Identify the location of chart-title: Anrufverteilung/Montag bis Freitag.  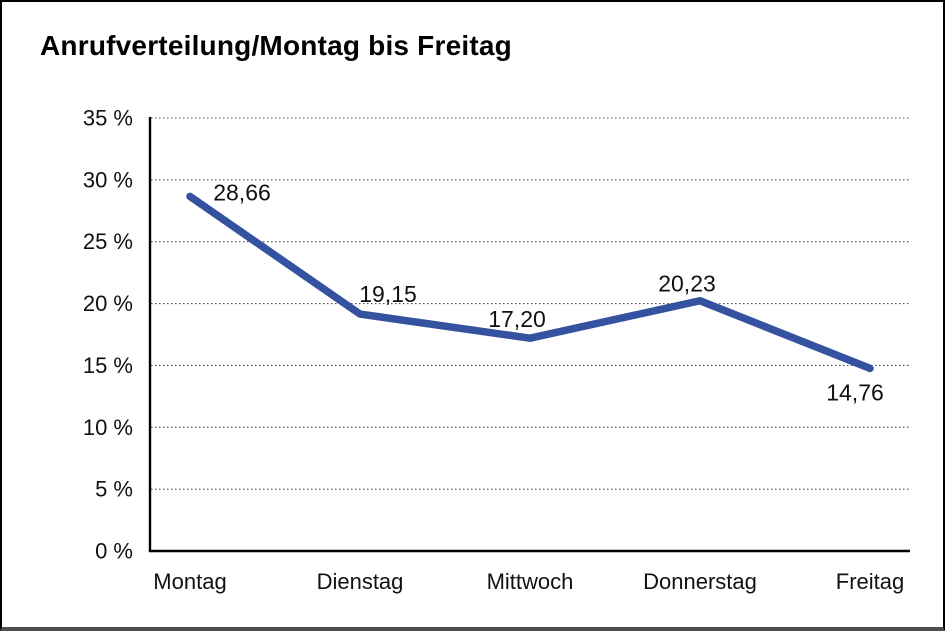
(276, 45).